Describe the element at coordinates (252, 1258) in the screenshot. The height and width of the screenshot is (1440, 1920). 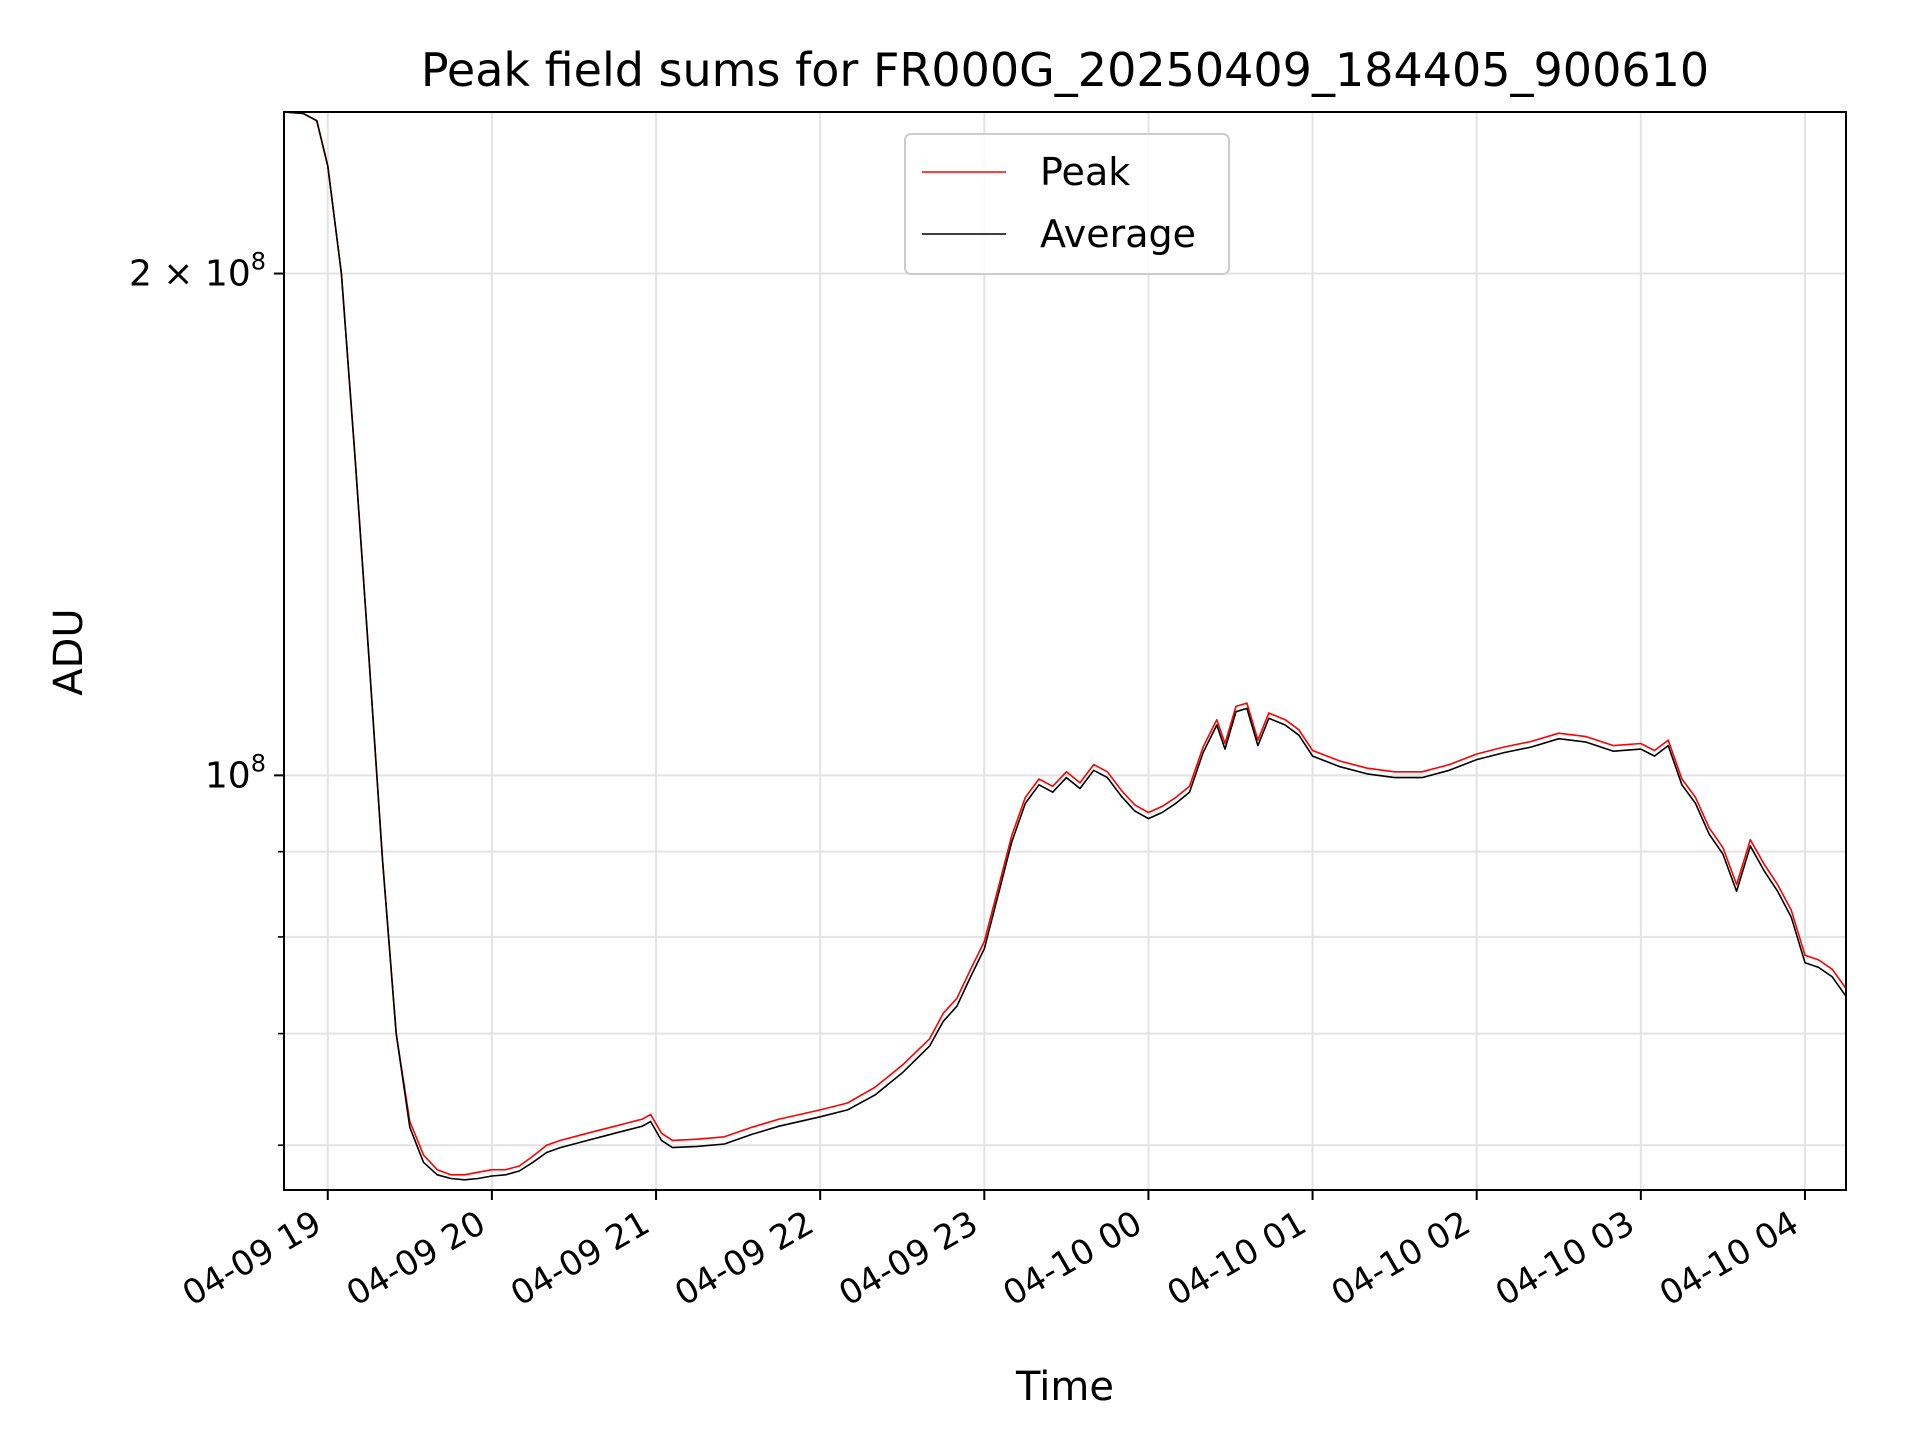
I see `x-tick-label: 04-09 19` at that location.